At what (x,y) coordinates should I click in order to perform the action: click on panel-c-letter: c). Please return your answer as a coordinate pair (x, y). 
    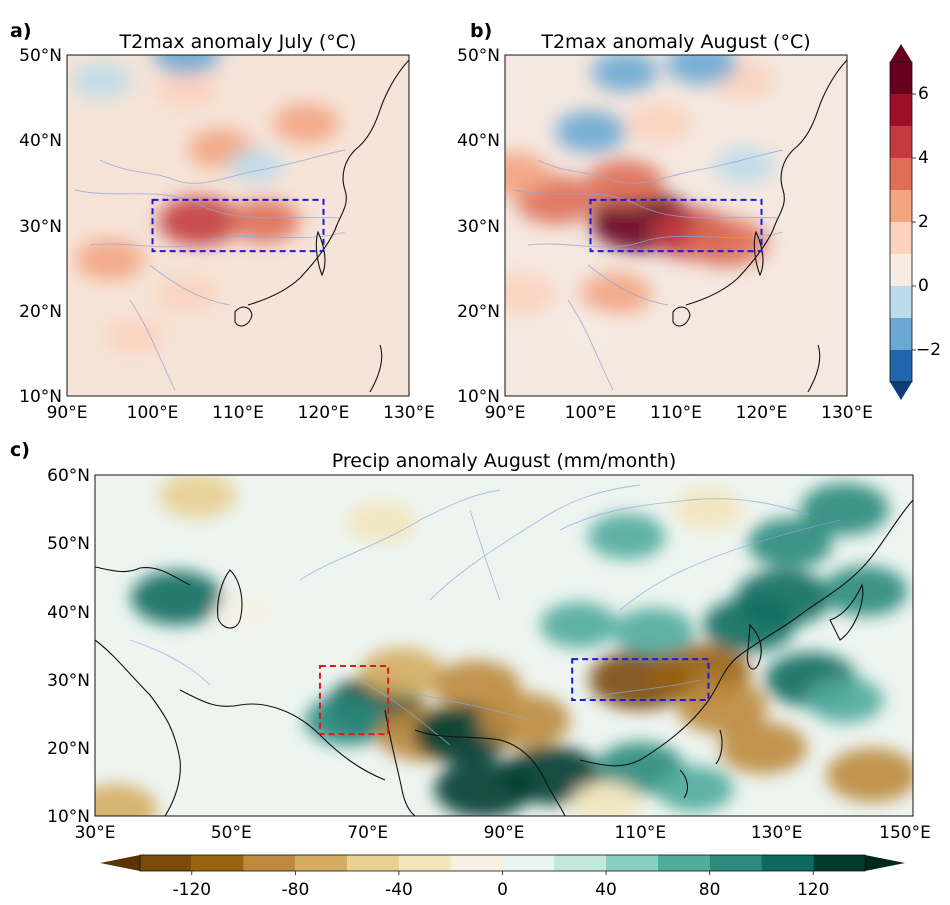
    Looking at the image, I should click on (20, 450).